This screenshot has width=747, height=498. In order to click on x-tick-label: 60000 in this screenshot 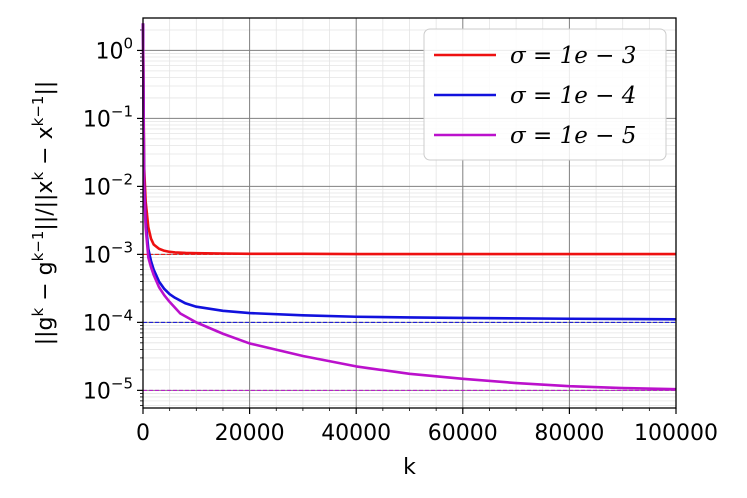, I will do `click(463, 433)`.